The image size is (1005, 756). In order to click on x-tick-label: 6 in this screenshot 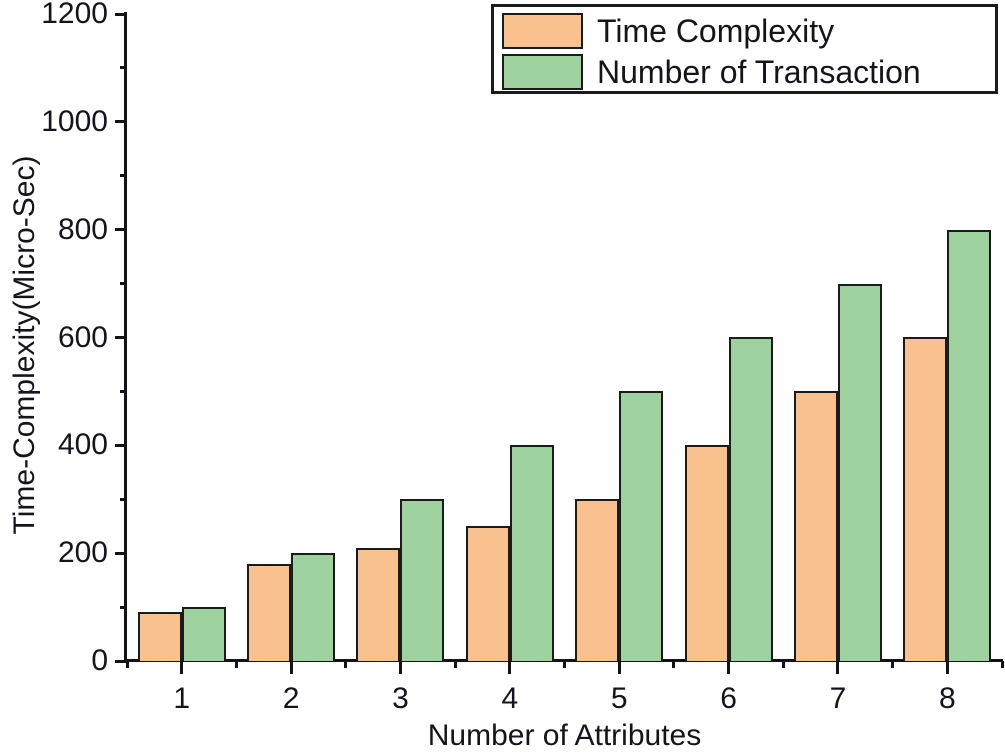, I will do `click(728, 698)`.